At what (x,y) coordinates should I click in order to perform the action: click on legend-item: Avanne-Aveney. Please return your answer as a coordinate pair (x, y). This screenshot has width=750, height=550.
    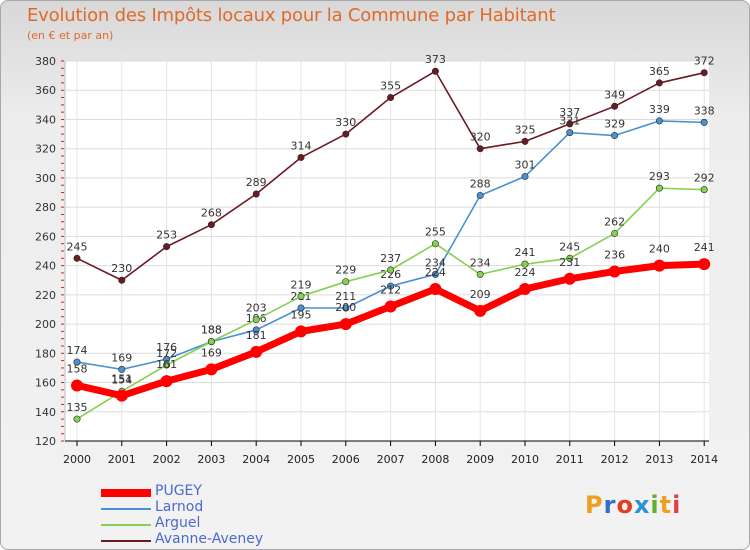
    Looking at the image, I should click on (221, 540).